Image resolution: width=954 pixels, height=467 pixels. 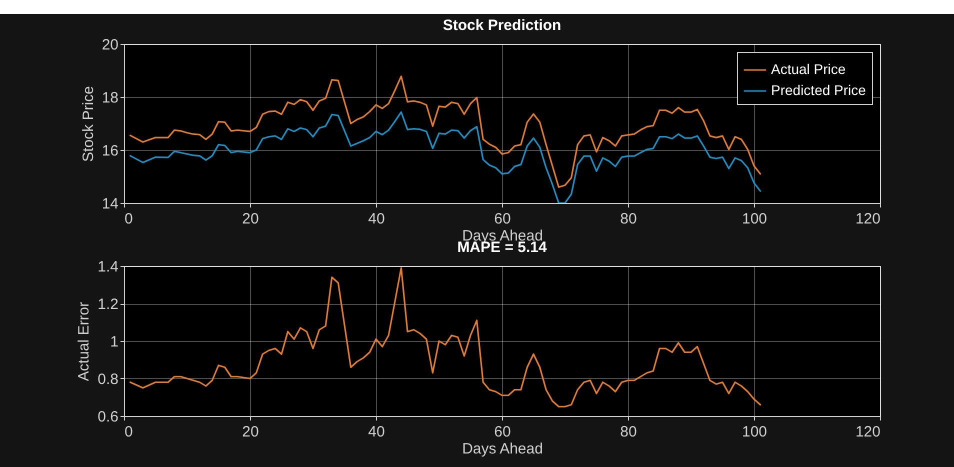 What do you see at coordinates (808, 69) in the screenshot?
I see `legend-label: Actual Price` at bounding box center [808, 69].